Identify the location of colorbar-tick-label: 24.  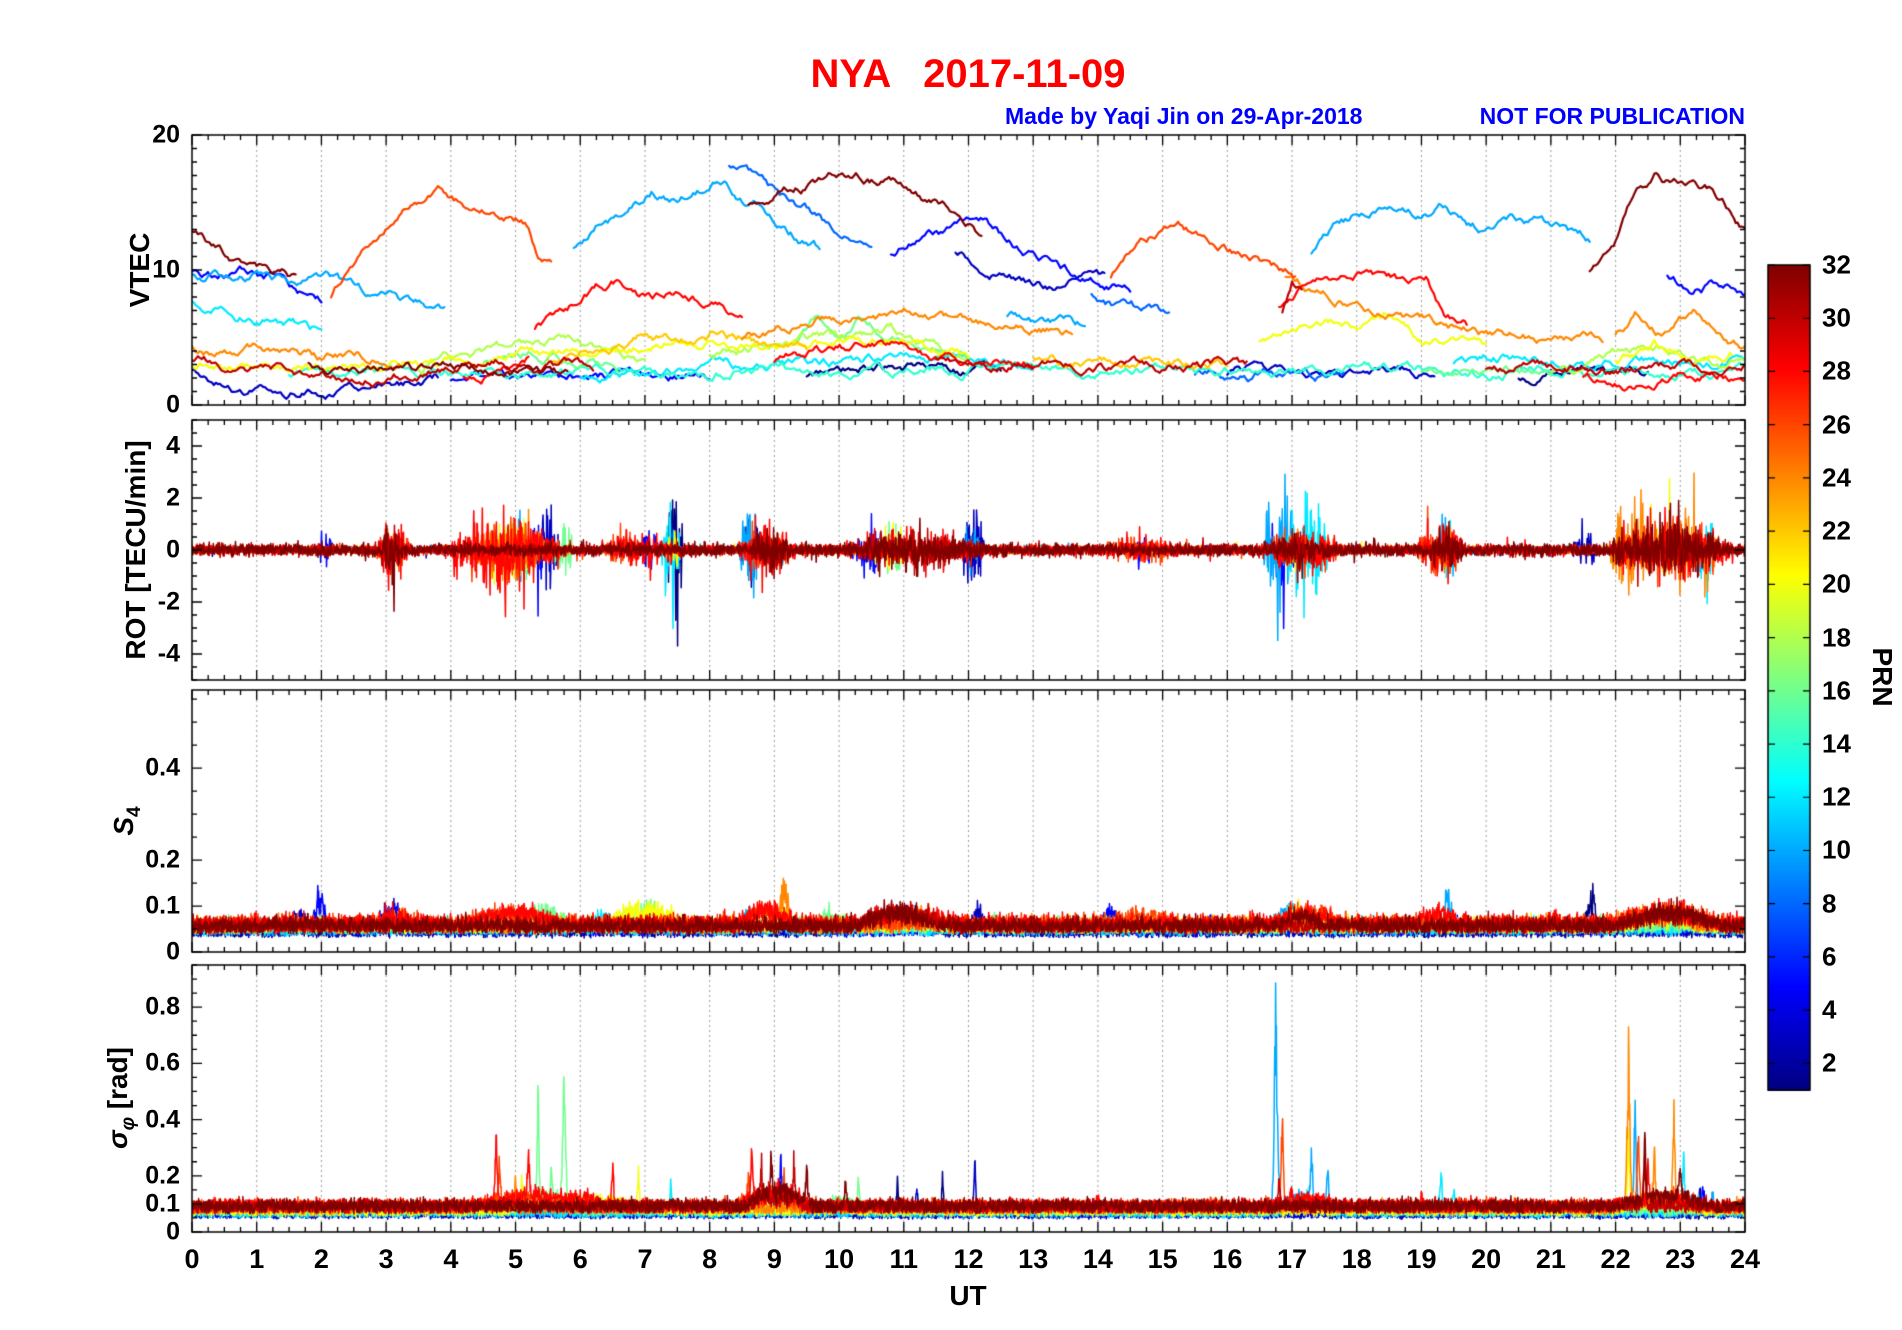
(1836, 477).